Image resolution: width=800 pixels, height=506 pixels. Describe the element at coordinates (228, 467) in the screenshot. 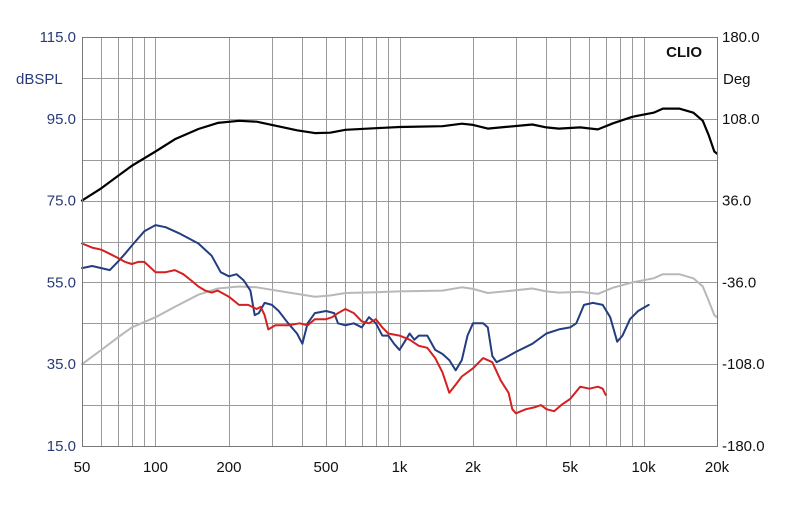

I see `x-tick-label: 200` at that location.